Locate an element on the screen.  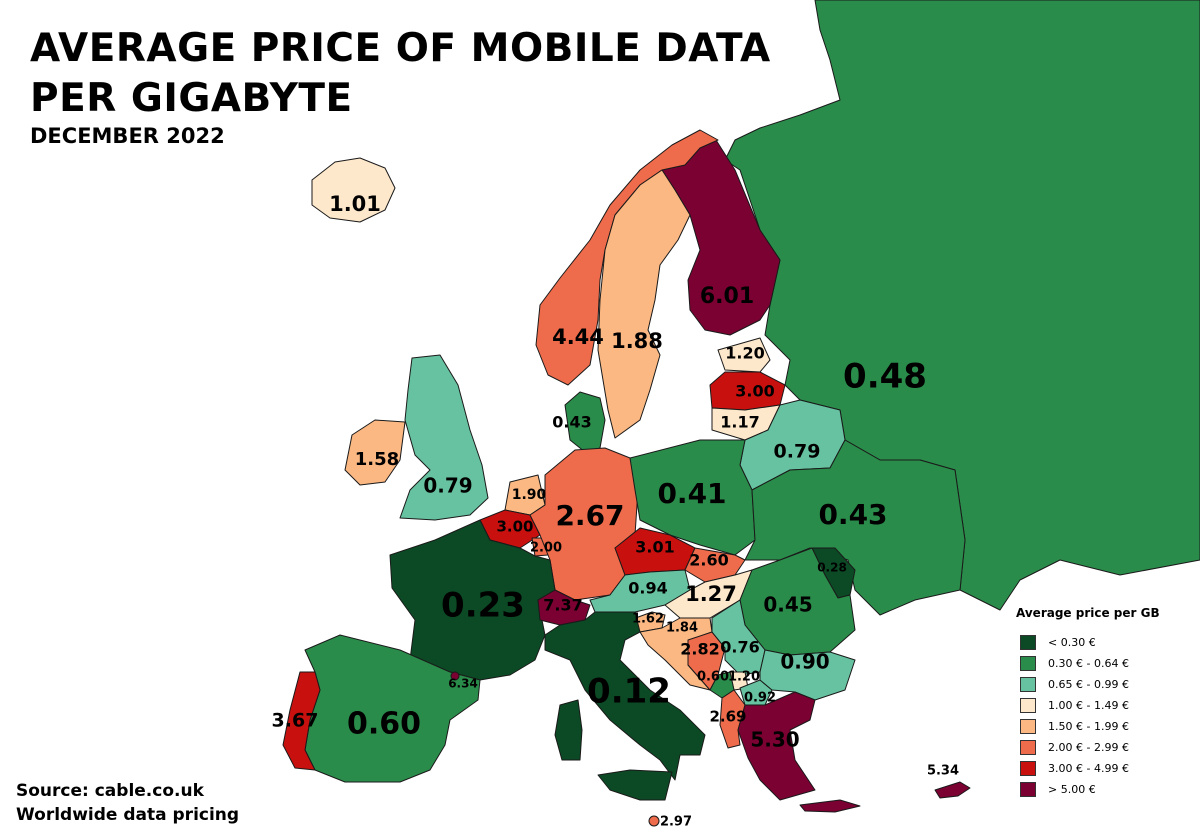
label-russia: 0.48 is located at coordinates (885, 377).